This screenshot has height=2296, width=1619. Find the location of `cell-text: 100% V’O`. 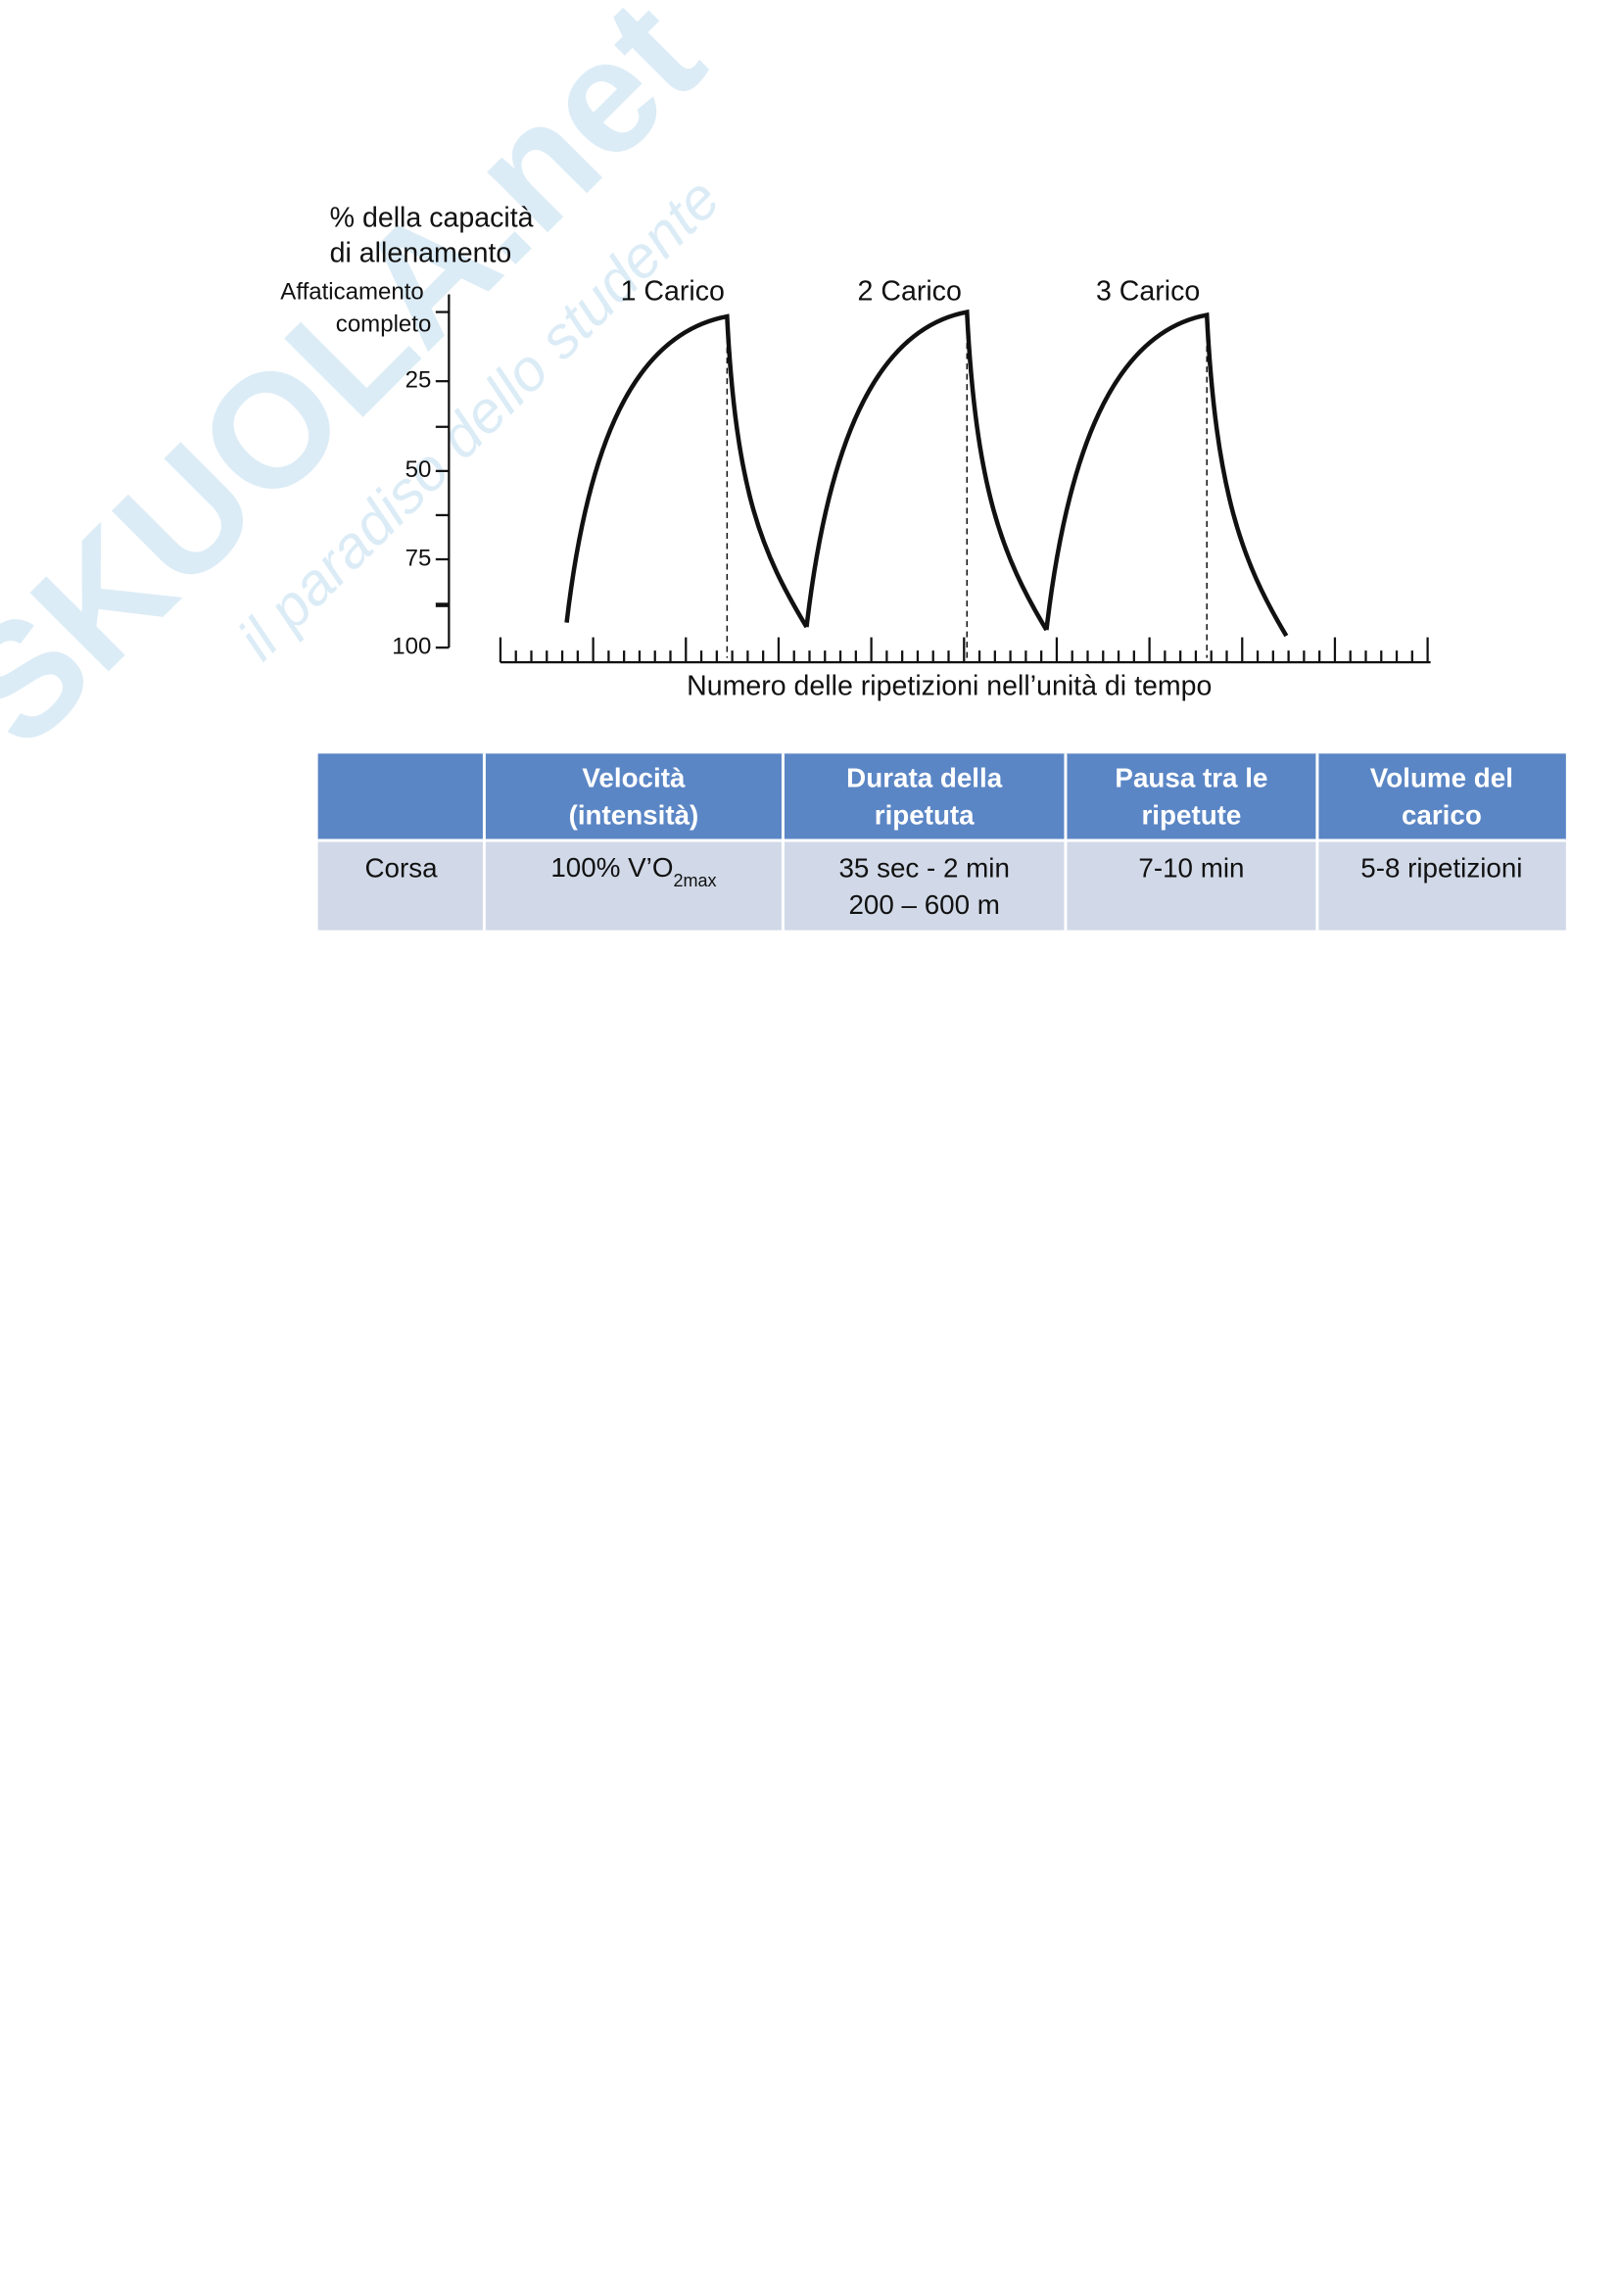

cell-text: 100% V’O is located at coordinates (611, 868).